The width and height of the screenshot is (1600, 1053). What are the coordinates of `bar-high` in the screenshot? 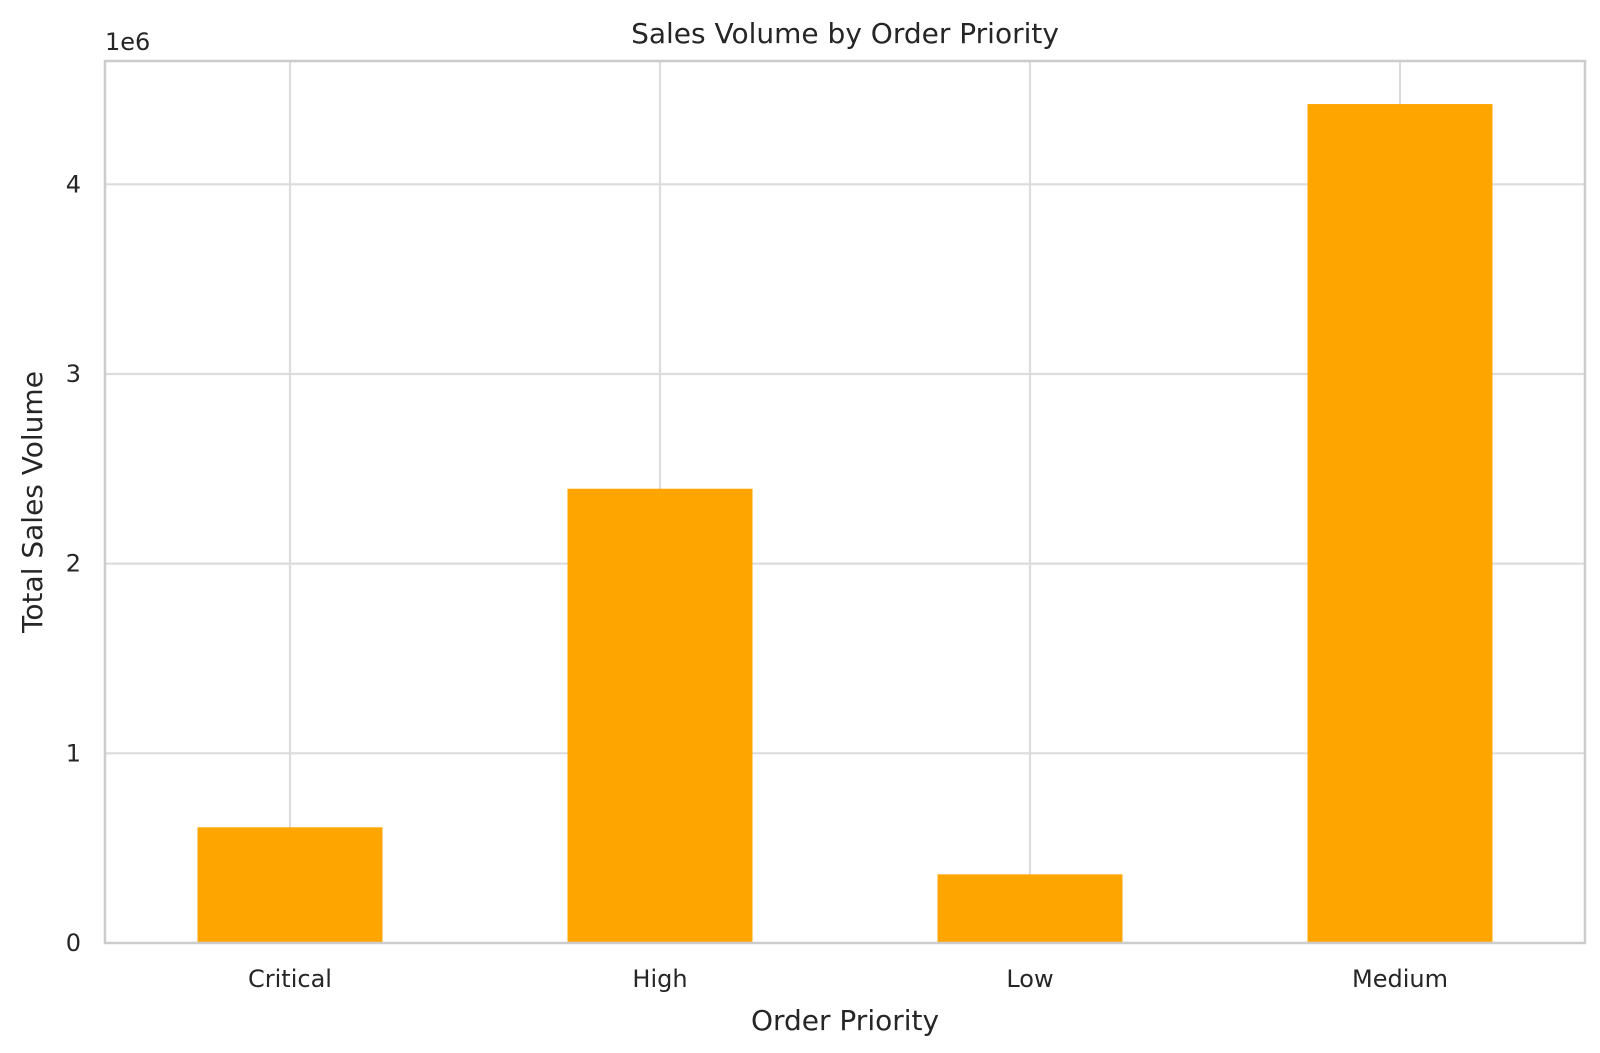 It's located at (660, 715).